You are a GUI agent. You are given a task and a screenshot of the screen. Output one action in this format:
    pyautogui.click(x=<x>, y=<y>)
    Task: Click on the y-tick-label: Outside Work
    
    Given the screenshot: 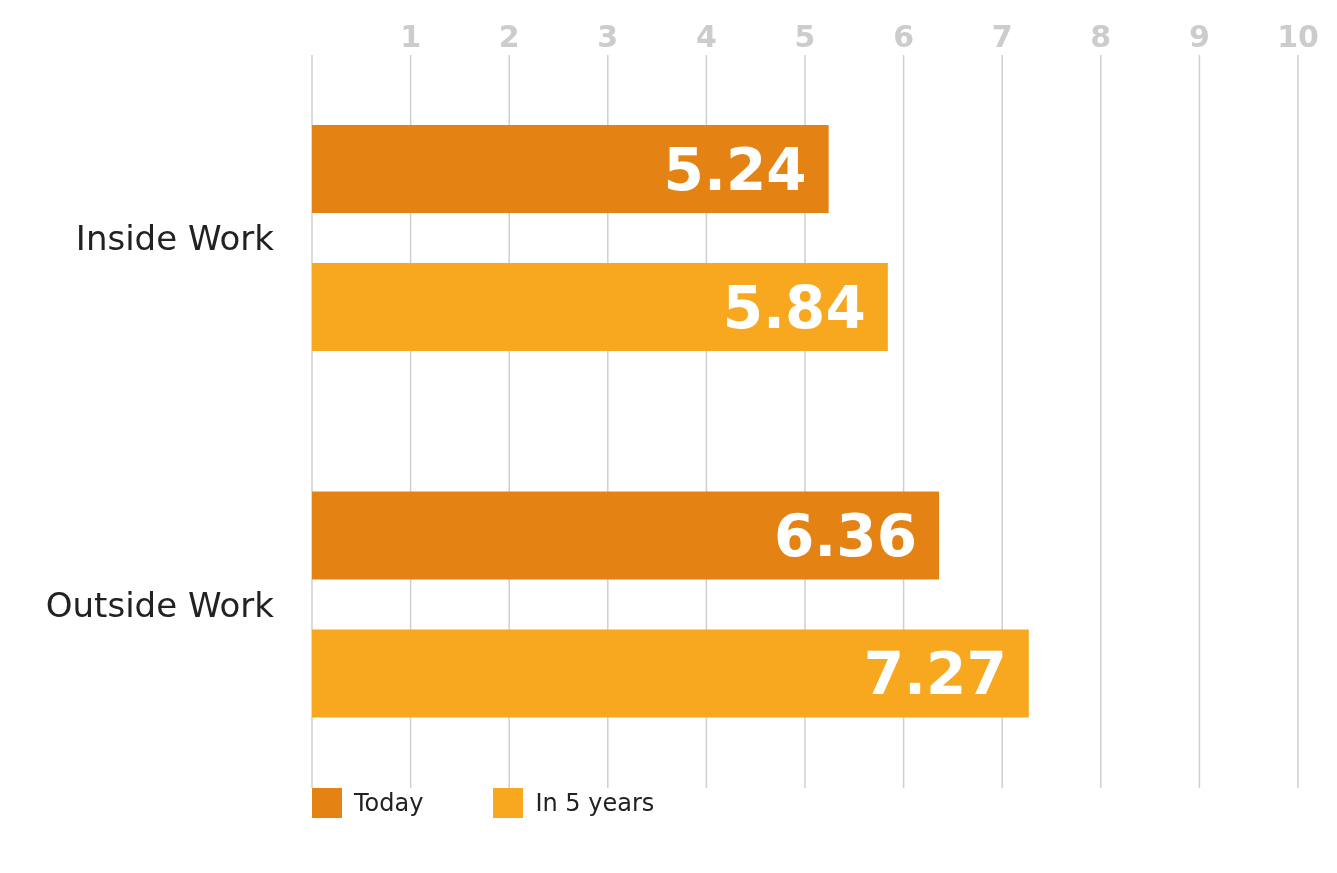 What is the action you would take?
    pyautogui.click(x=160, y=604)
    